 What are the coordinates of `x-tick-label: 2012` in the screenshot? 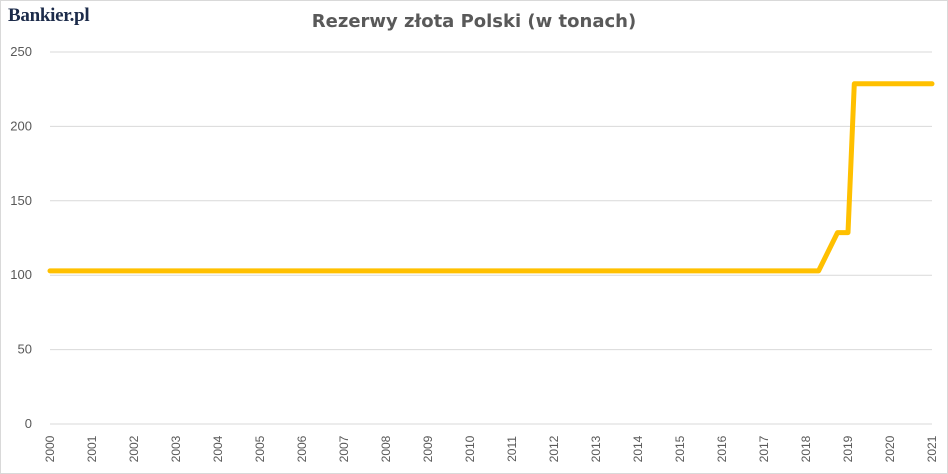 It's located at (554, 448).